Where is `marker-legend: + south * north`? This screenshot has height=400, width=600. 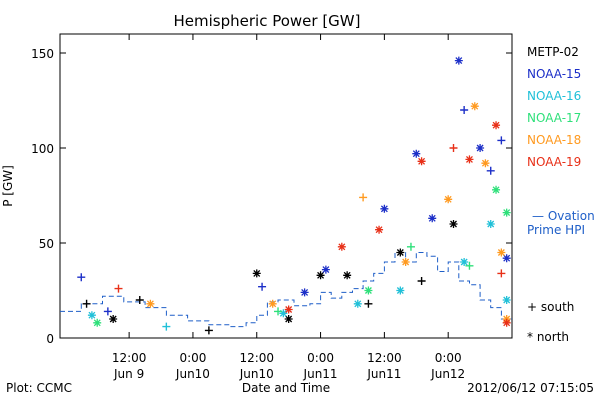 marker-legend: + south * north is located at coordinates (550, 322).